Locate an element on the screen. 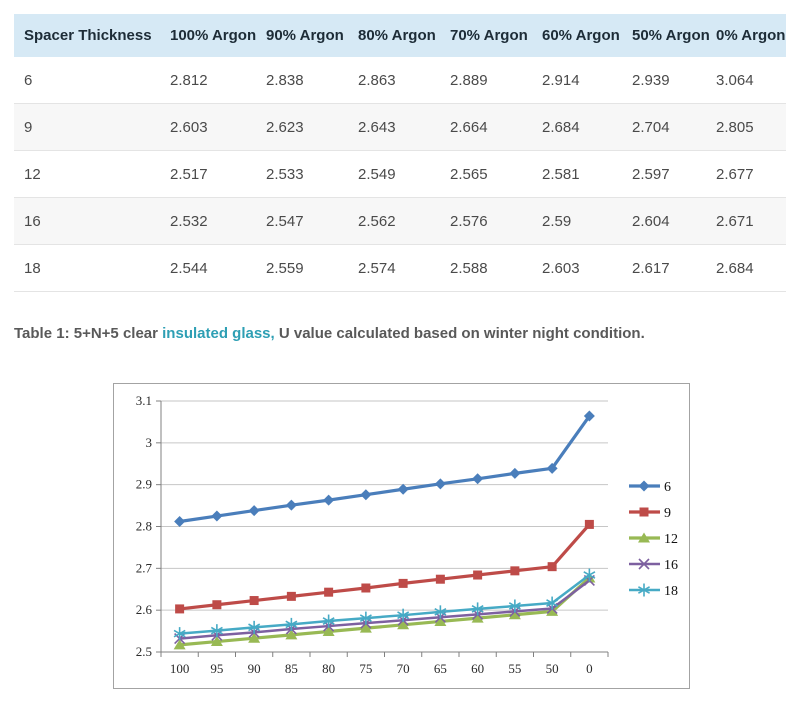  spacer-thickness-cell: 6 is located at coordinates (87, 80).